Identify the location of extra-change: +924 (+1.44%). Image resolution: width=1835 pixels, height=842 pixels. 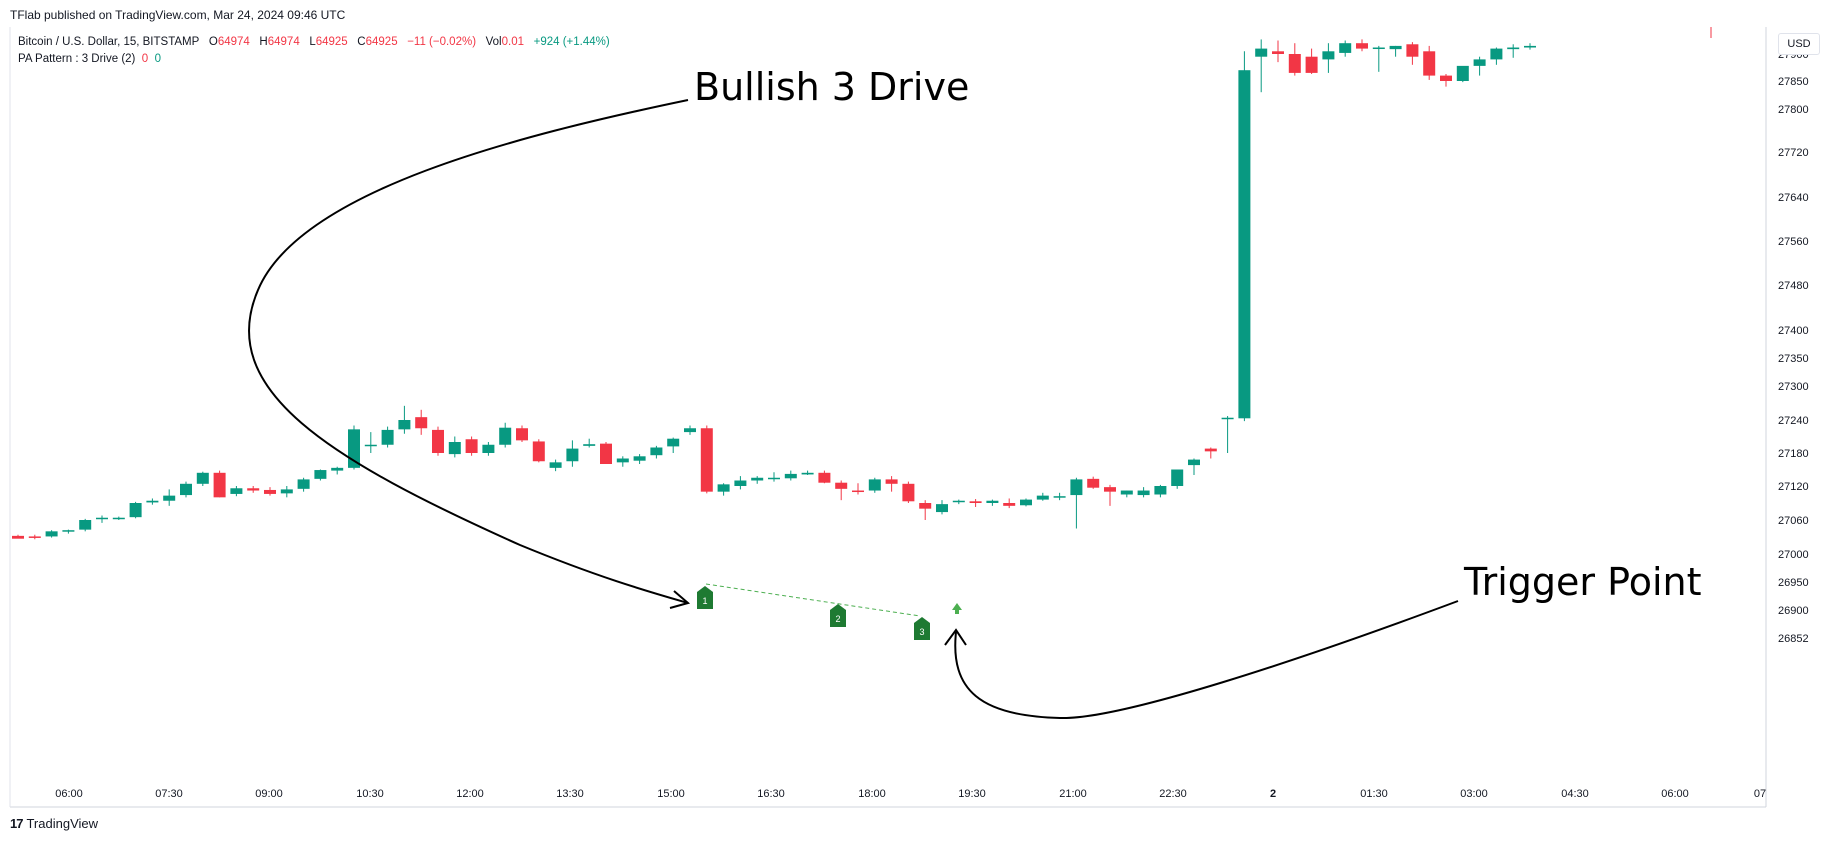
(571, 42).